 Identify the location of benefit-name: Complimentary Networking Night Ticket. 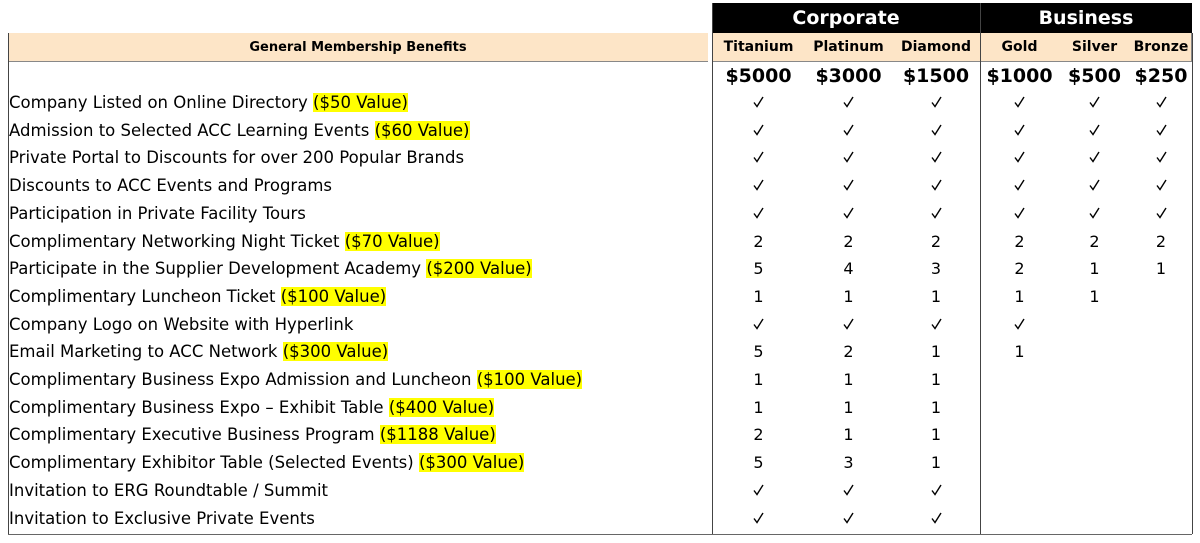
(174, 241).